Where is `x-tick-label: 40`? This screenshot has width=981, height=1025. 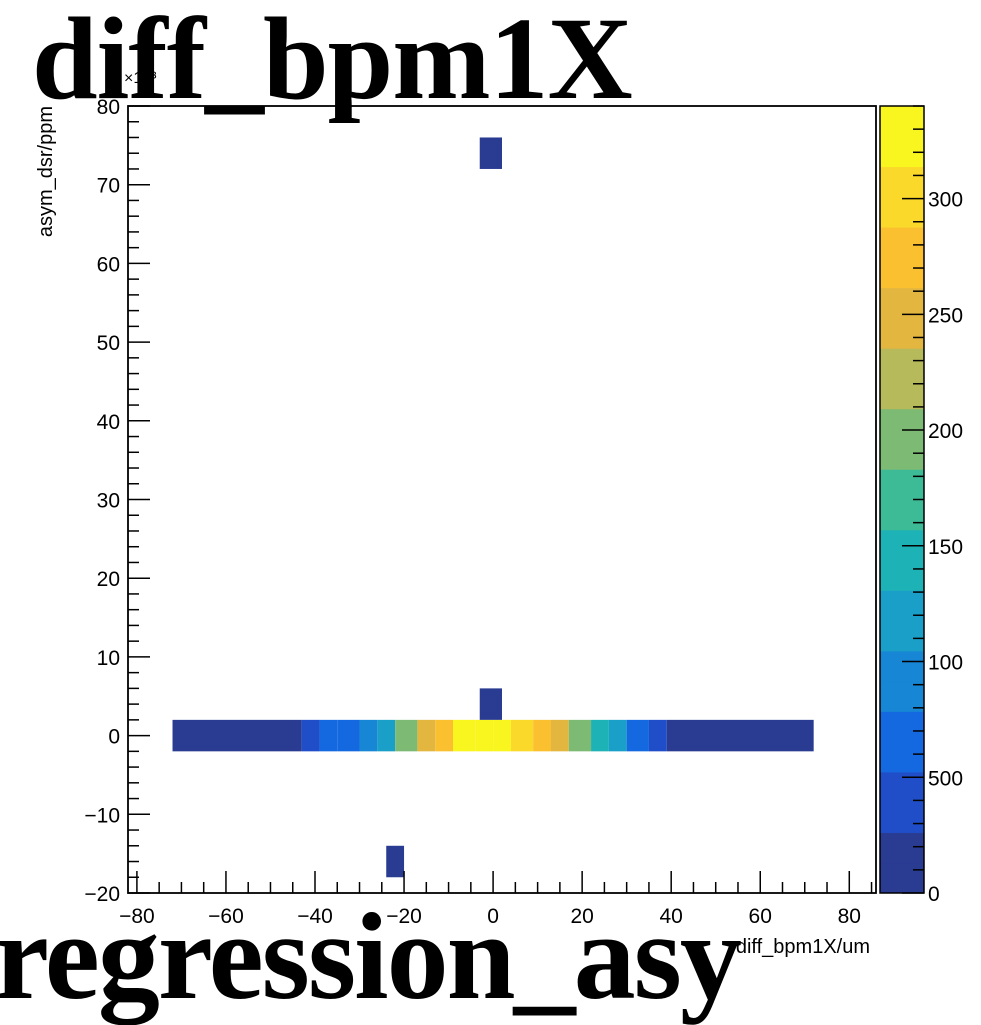
x-tick-label: 40 is located at coordinates (671, 916).